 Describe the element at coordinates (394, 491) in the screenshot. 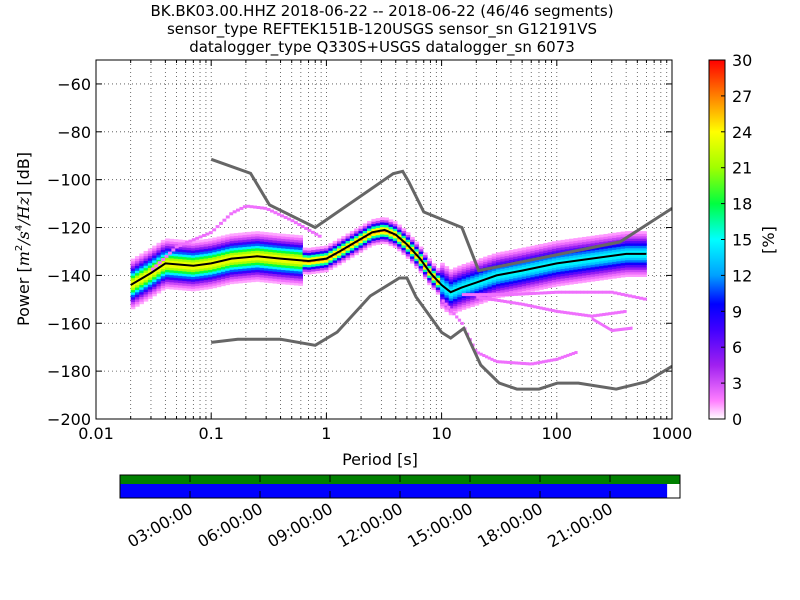

I see `psd-coverage-bar` at that location.